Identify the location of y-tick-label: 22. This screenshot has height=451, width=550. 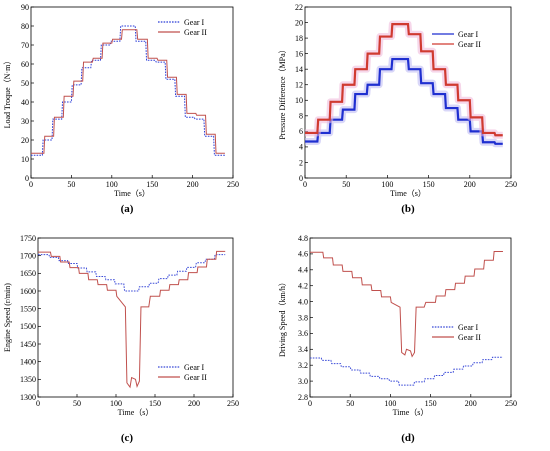
(299, 7).